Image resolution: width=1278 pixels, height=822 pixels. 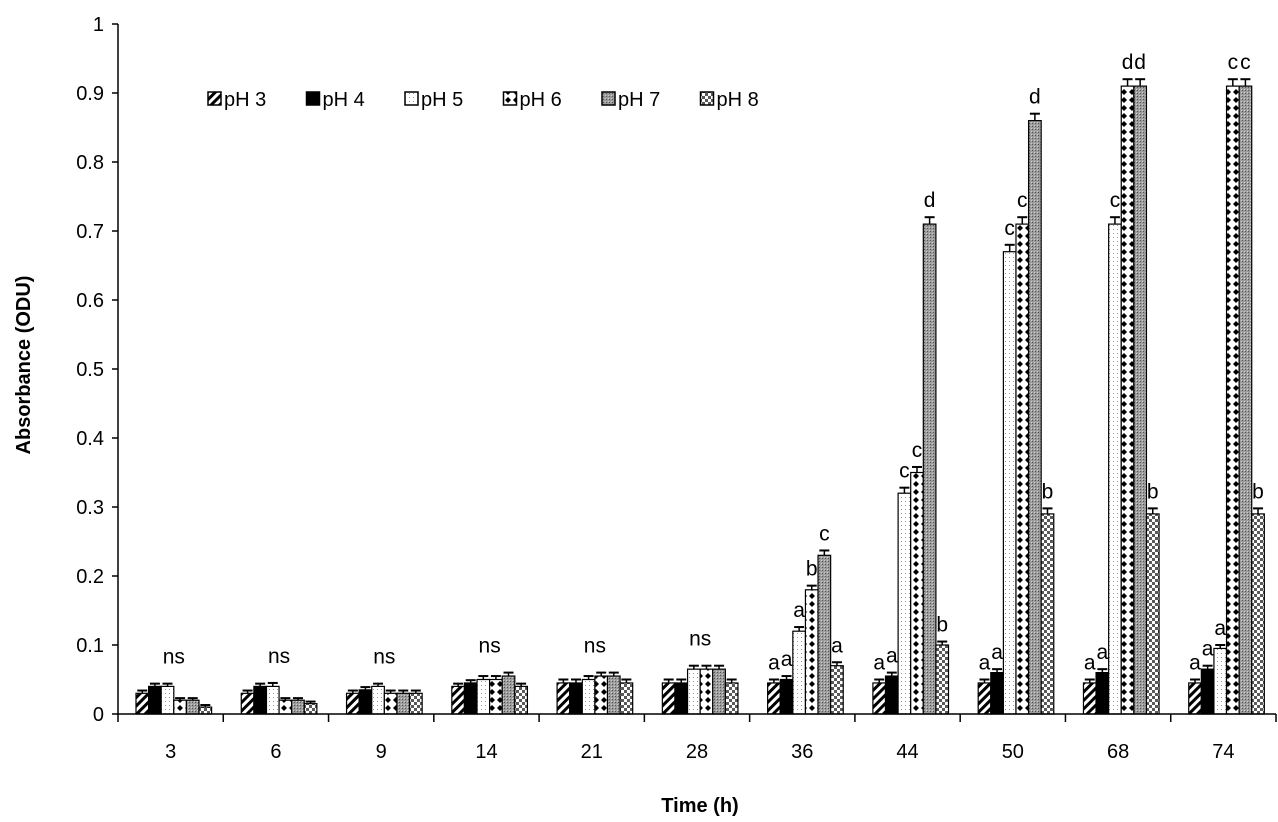 I want to click on bar-ph3-21h, so click(x=563, y=698).